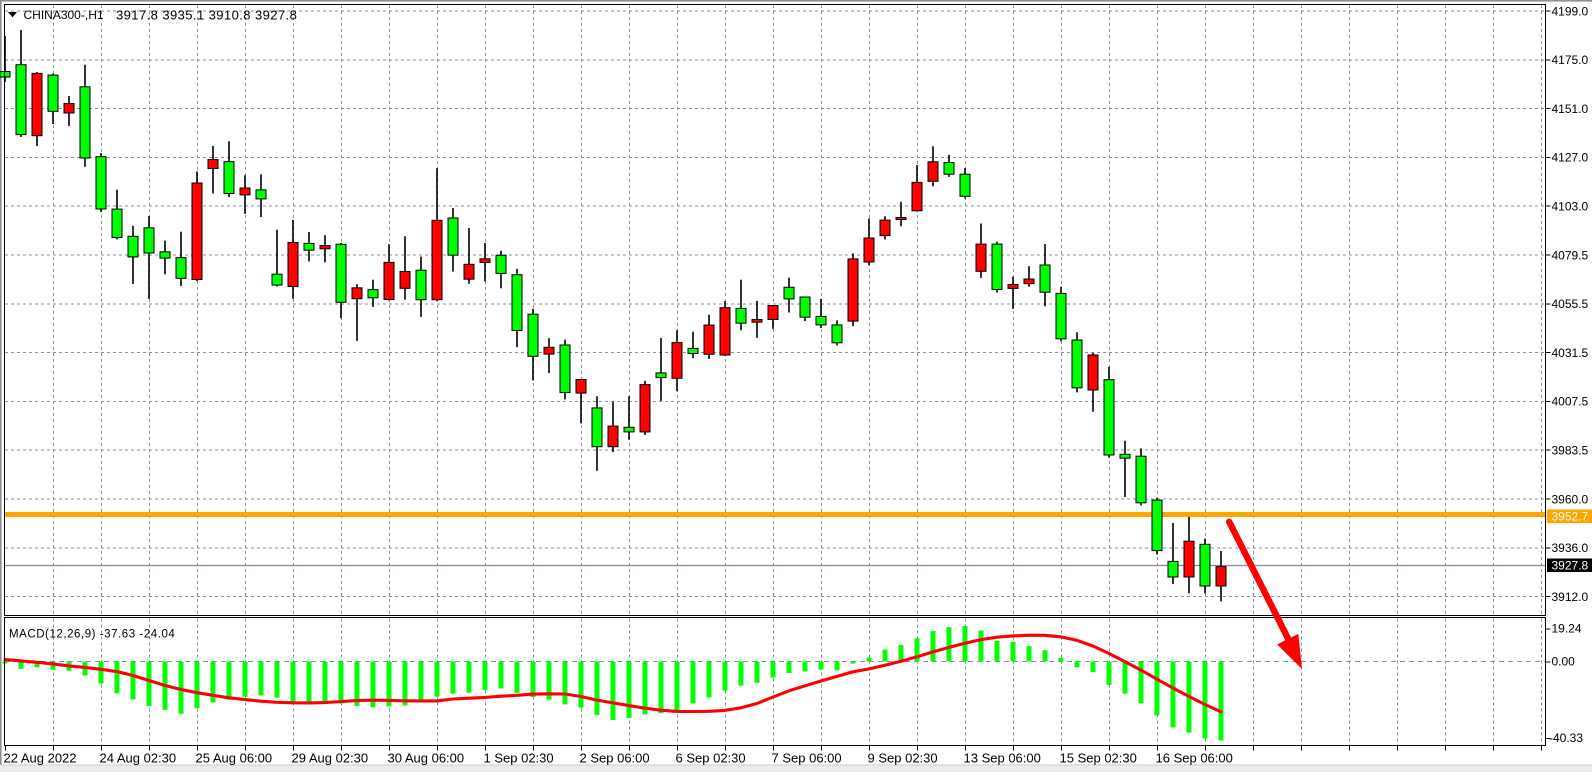 This screenshot has width=1592, height=777. What do you see at coordinates (711, 758) in the screenshot?
I see `svg-text: 6 Sep 02:30` at bounding box center [711, 758].